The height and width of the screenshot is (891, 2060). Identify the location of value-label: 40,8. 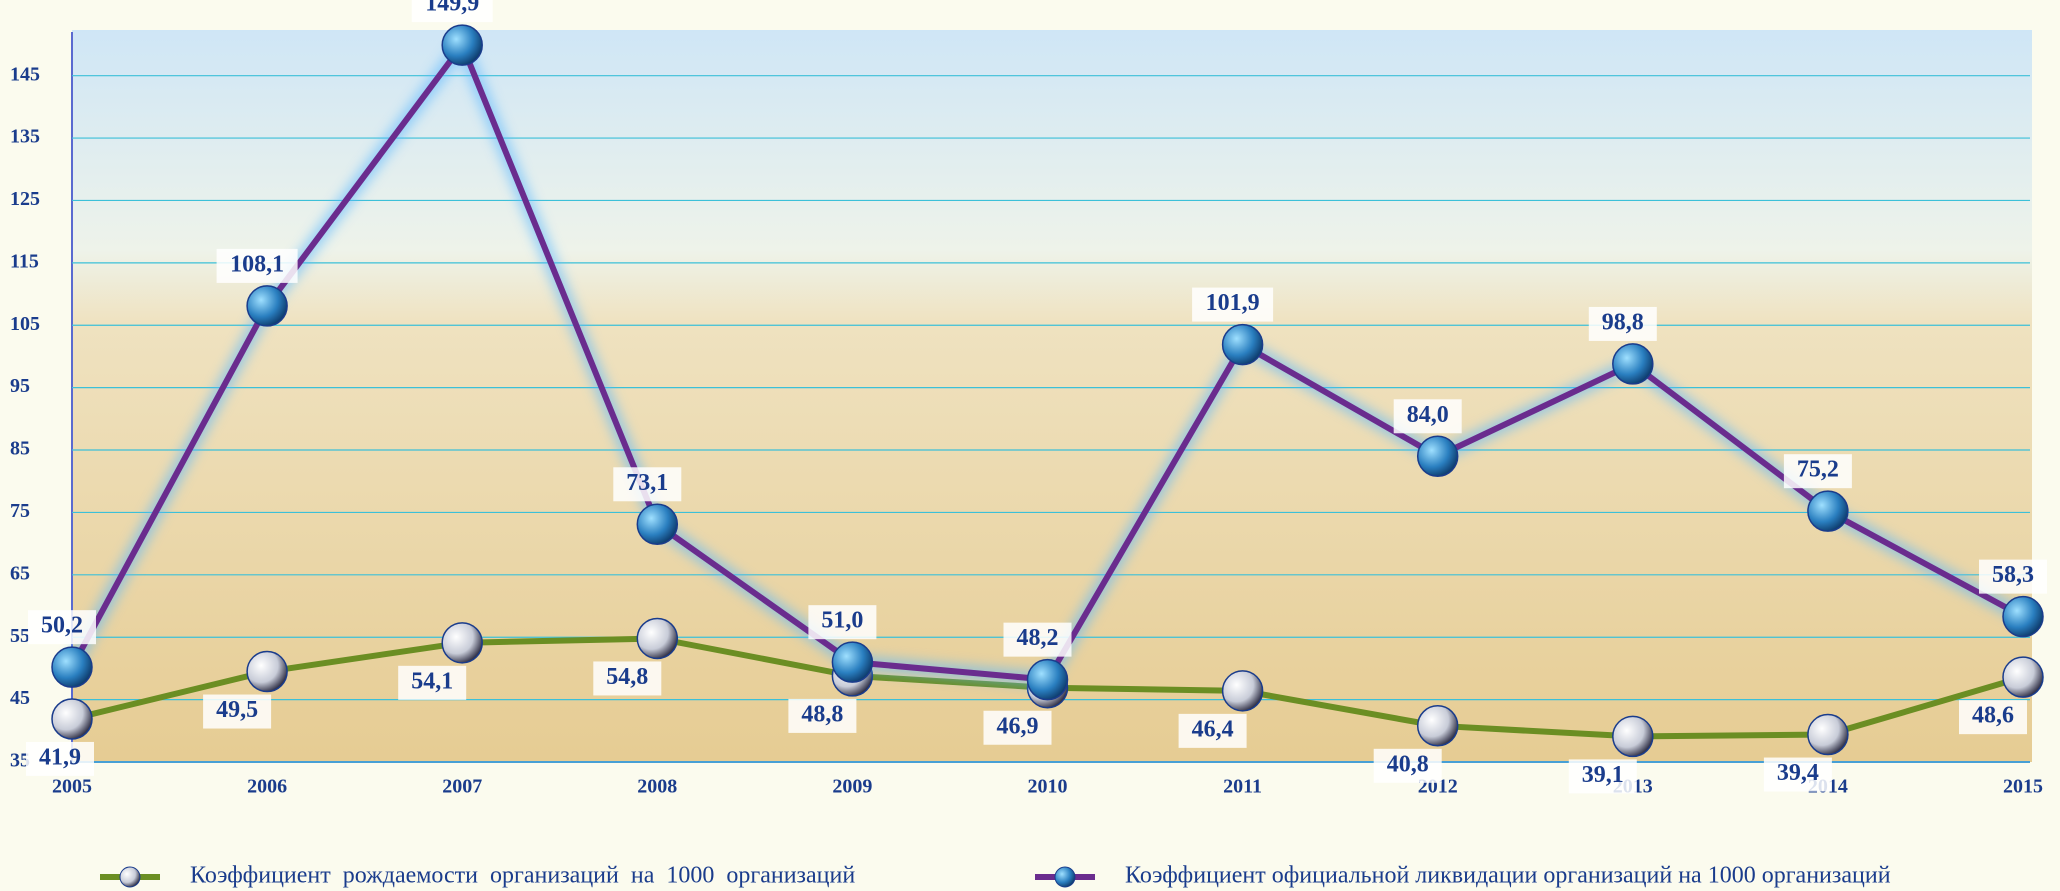
(1408, 764).